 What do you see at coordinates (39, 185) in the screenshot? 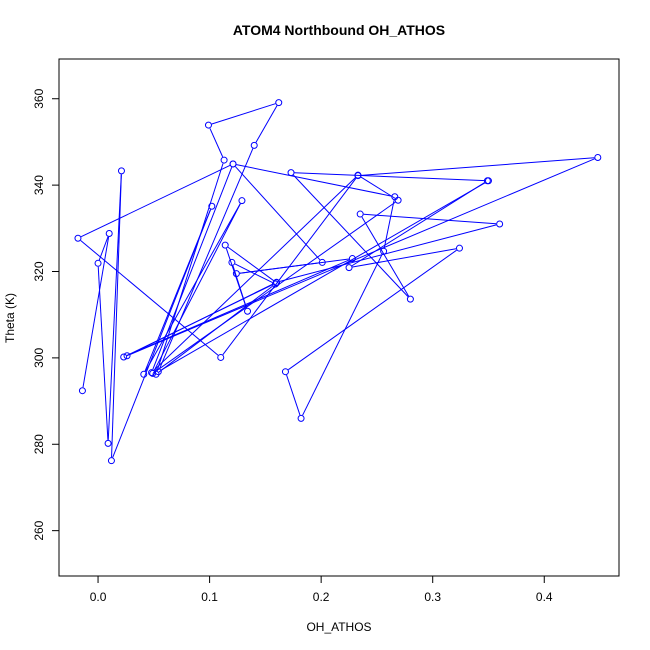
I see `y-tick-label: 340` at bounding box center [39, 185].